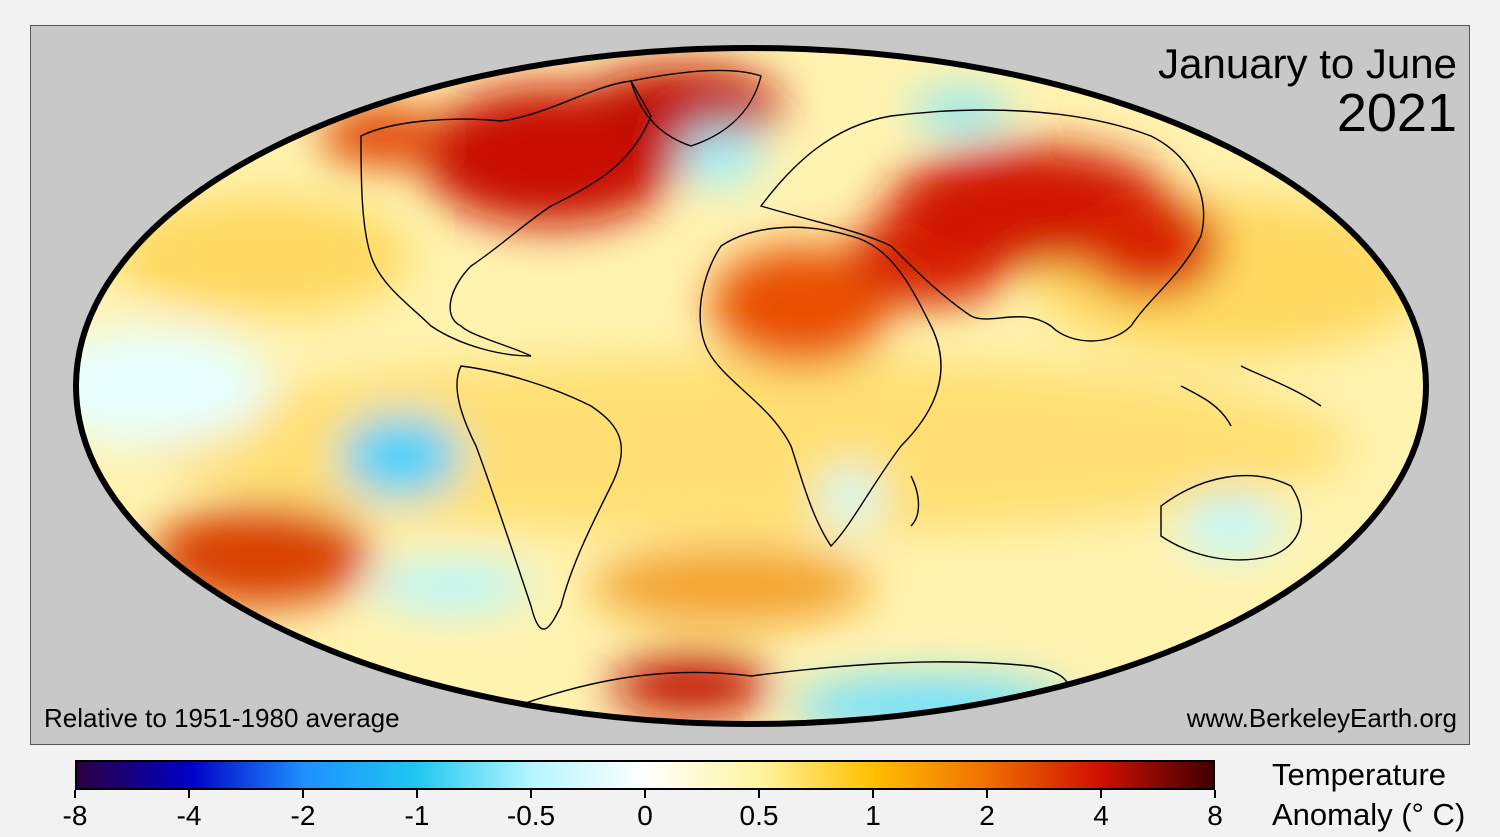  I want to click on title-year: 2021, so click(1396, 113).